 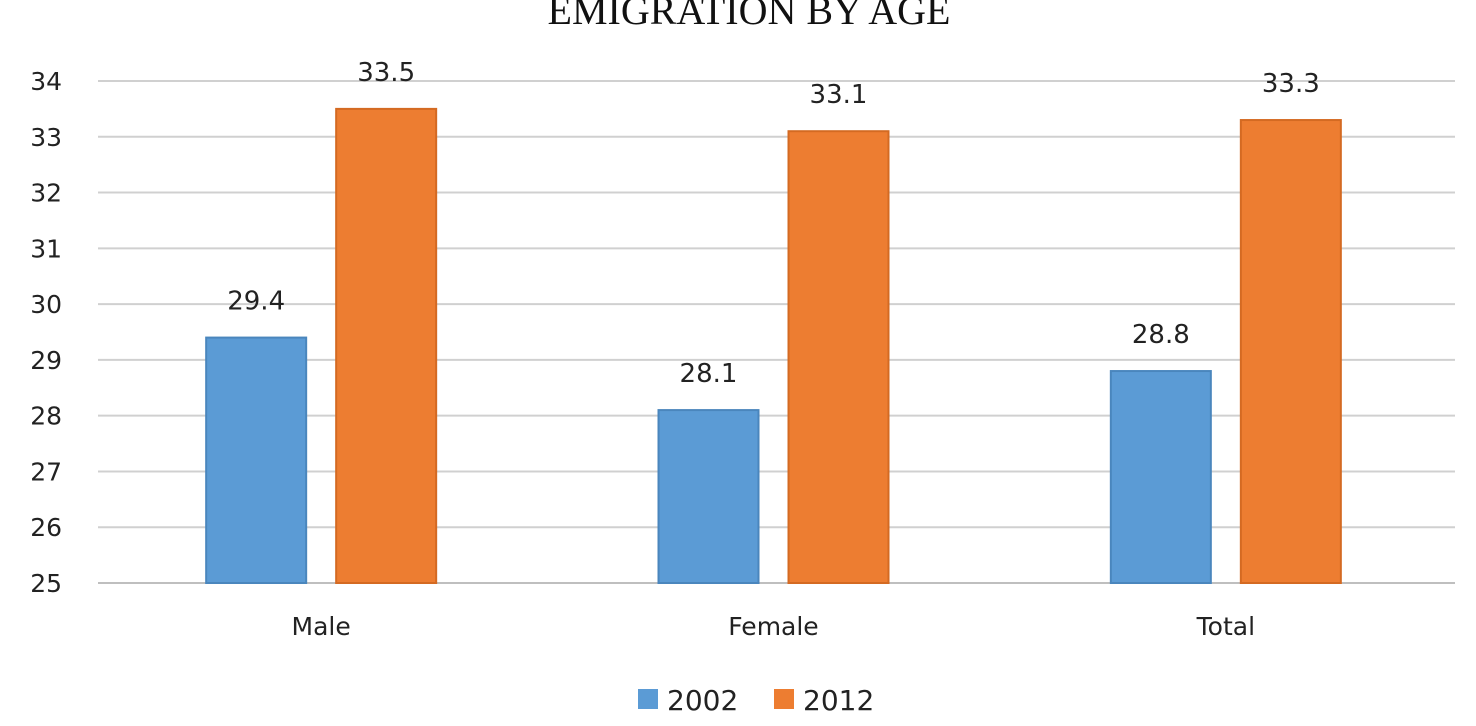 I want to click on x-tick-label: Female, so click(x=773, y=626).